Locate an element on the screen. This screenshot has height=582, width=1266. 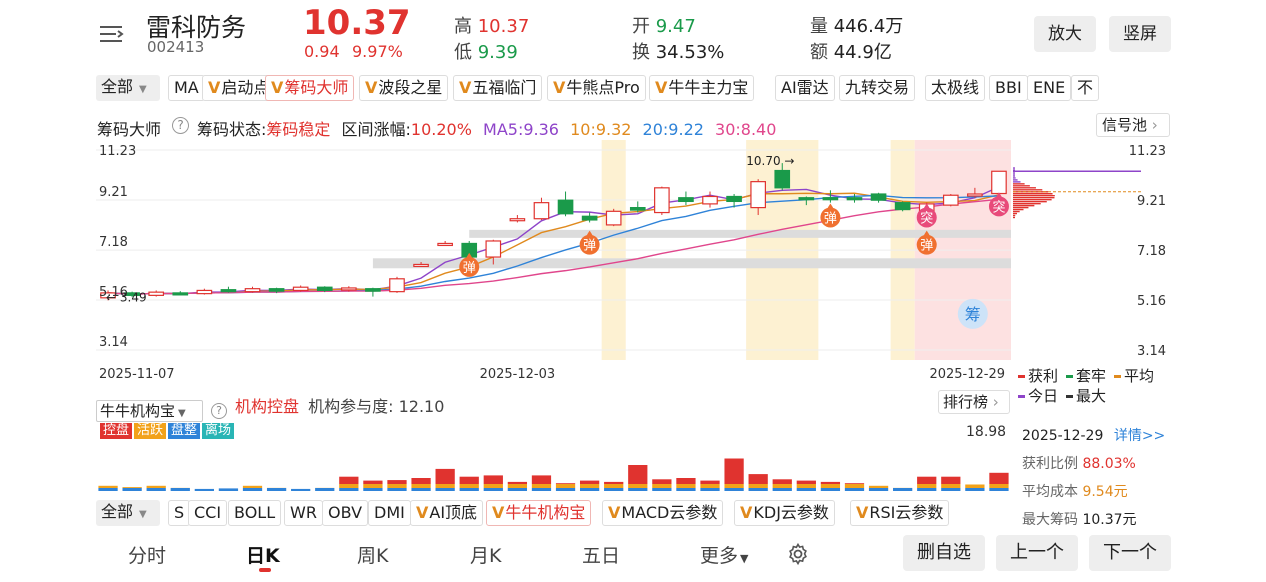
institution-selector: 牛牛机构宝 ▼ is located at coordinates (149, 411).